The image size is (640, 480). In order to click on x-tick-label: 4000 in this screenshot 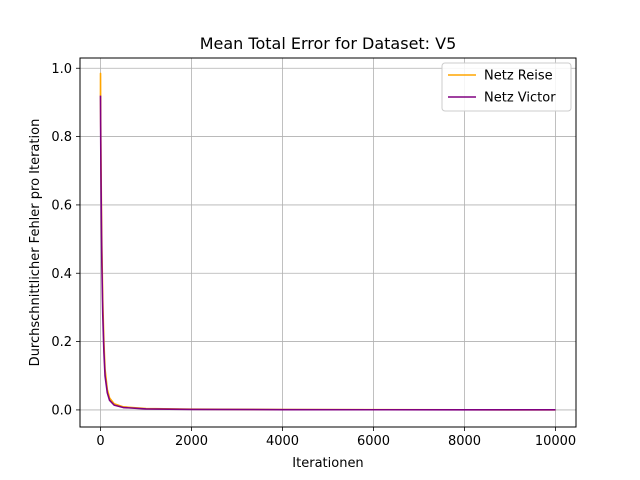, I will do `click(282, 441)`.